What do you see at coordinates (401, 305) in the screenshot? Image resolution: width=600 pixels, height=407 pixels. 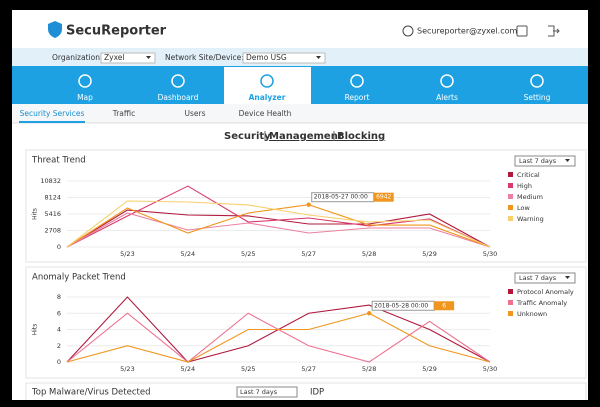 I see `tooltip-label: 2018-05-28 00:00` at bounding box center [401, 305].